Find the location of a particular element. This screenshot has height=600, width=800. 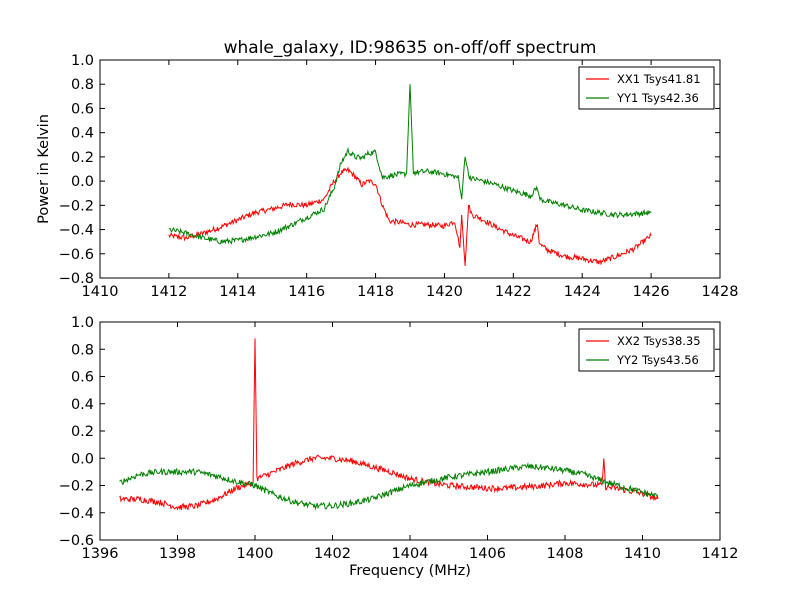

x-tick-label: 1404 is located at coordinates (410, 554).